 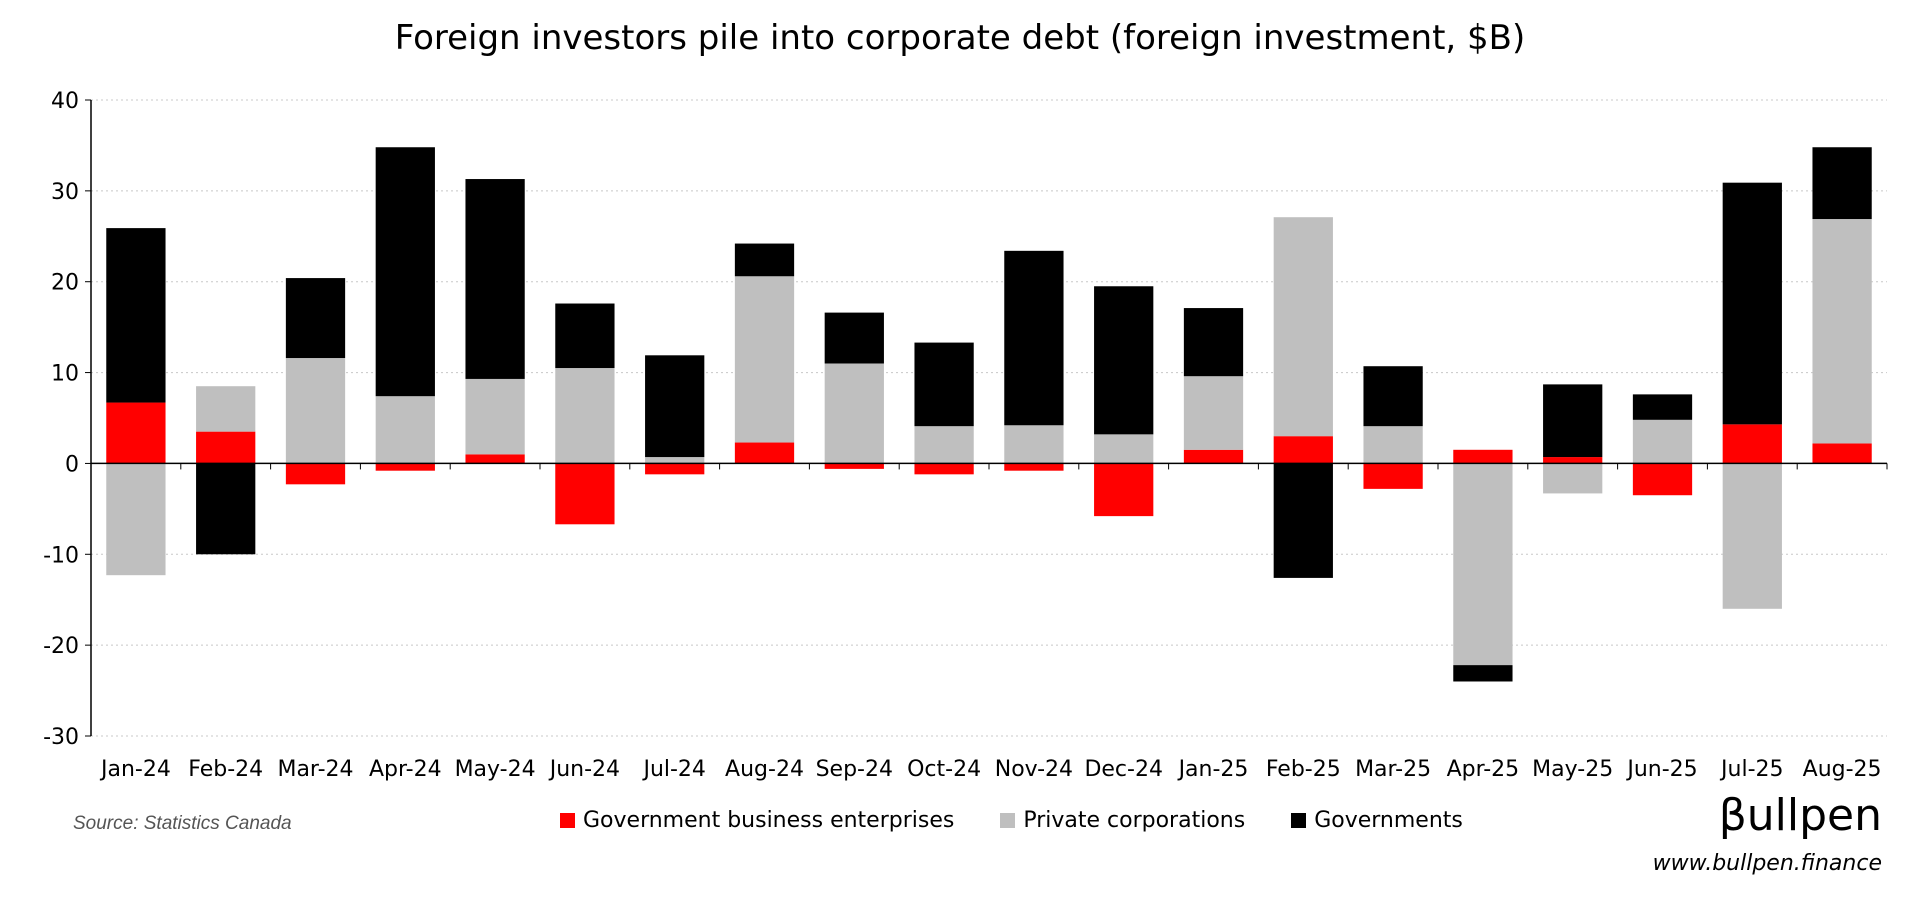 I want to click on legend-label-governments: Governments, so click(x=1388, y=820).